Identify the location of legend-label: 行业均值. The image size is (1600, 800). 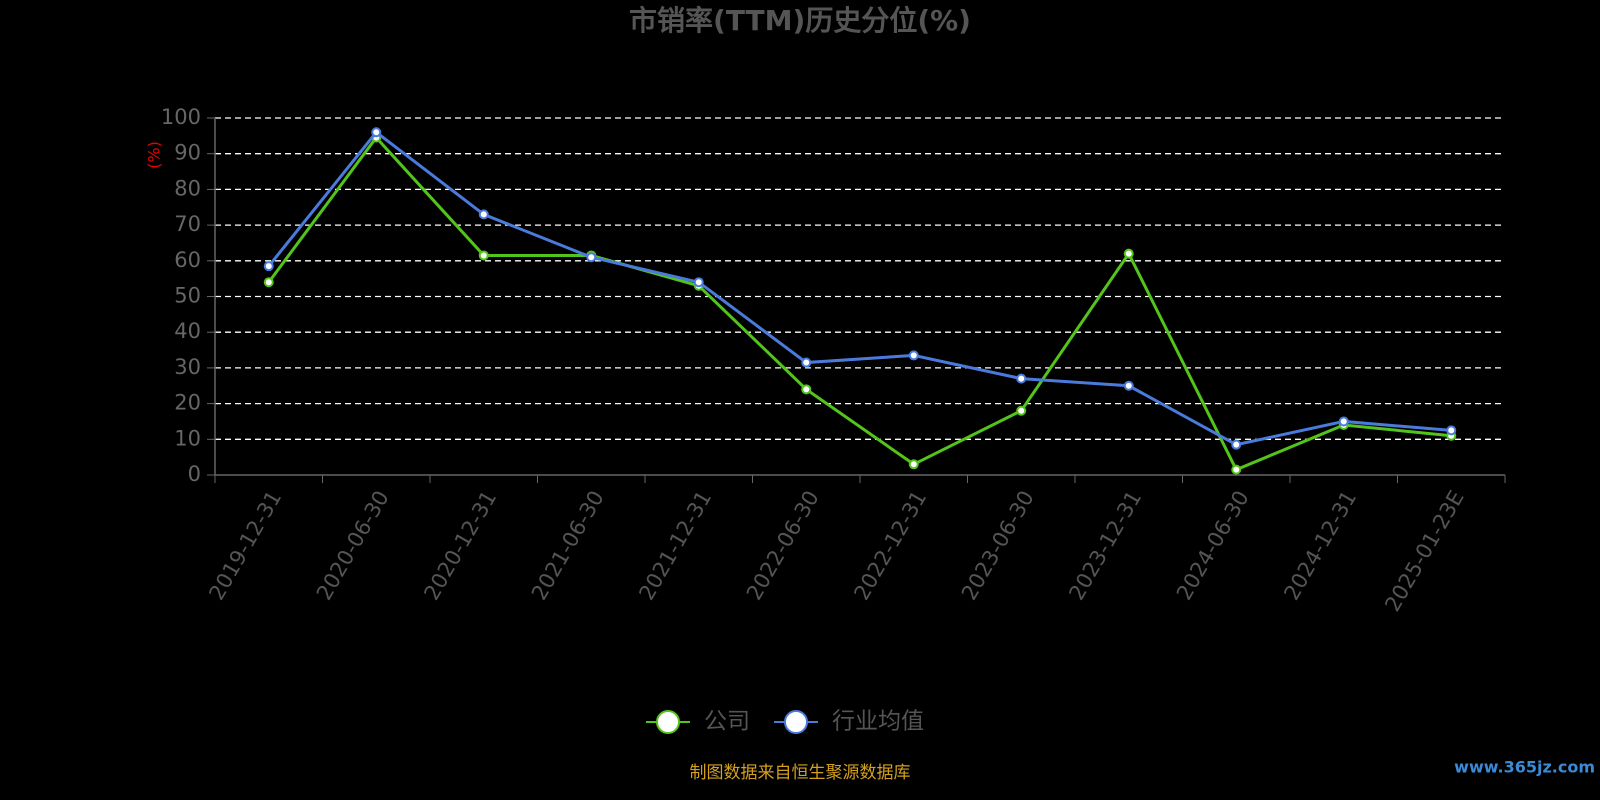
(878, 722).